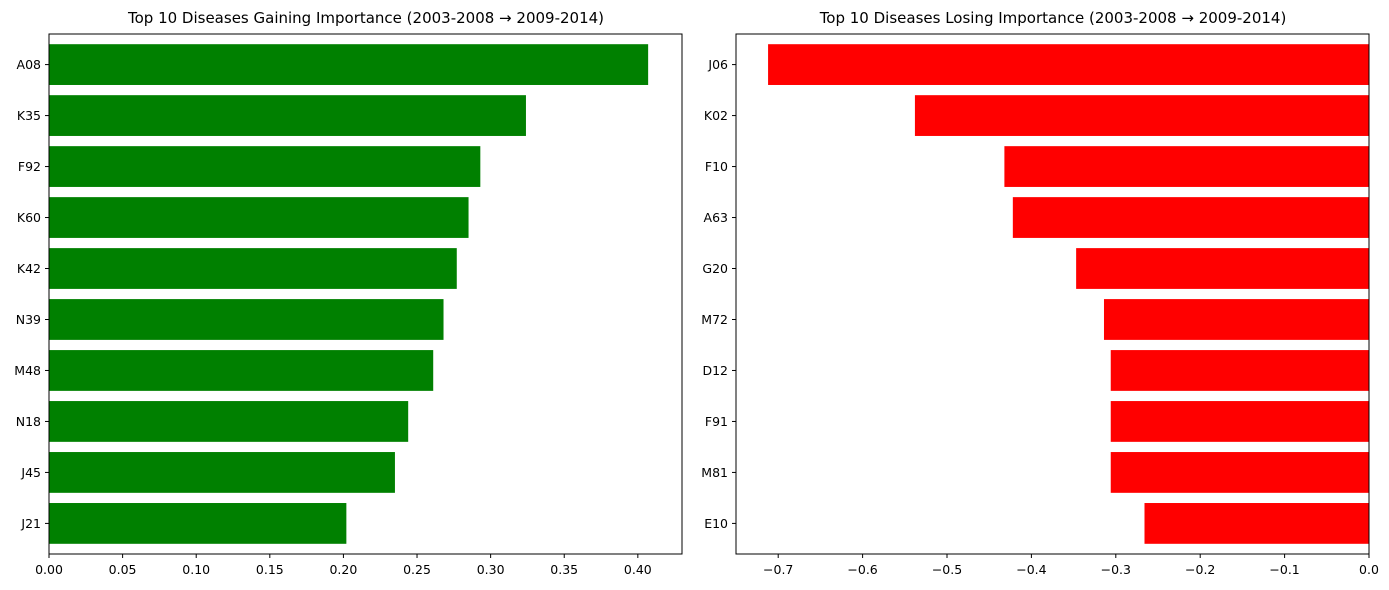 The width and height of the screenshot is (1389, 590). Describe the element at coordinates (265, 166) in the screenshot. I see `gaining-bar-f92` at that location.